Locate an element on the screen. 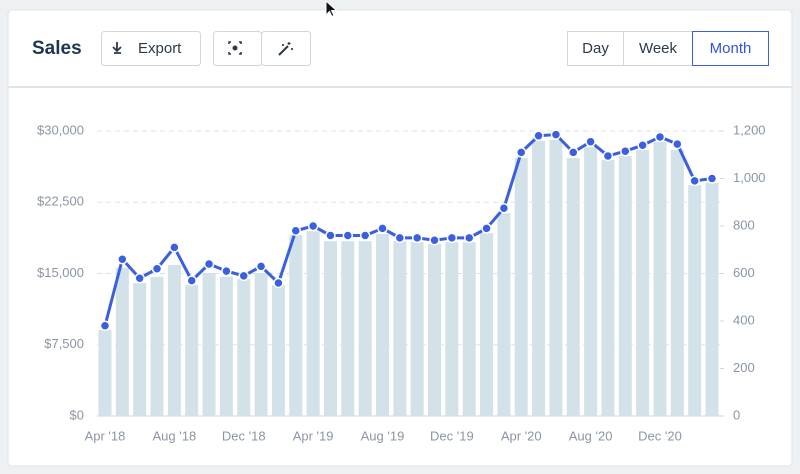  x-tick-label: Aug '19 is located at coordinates (383, 435).